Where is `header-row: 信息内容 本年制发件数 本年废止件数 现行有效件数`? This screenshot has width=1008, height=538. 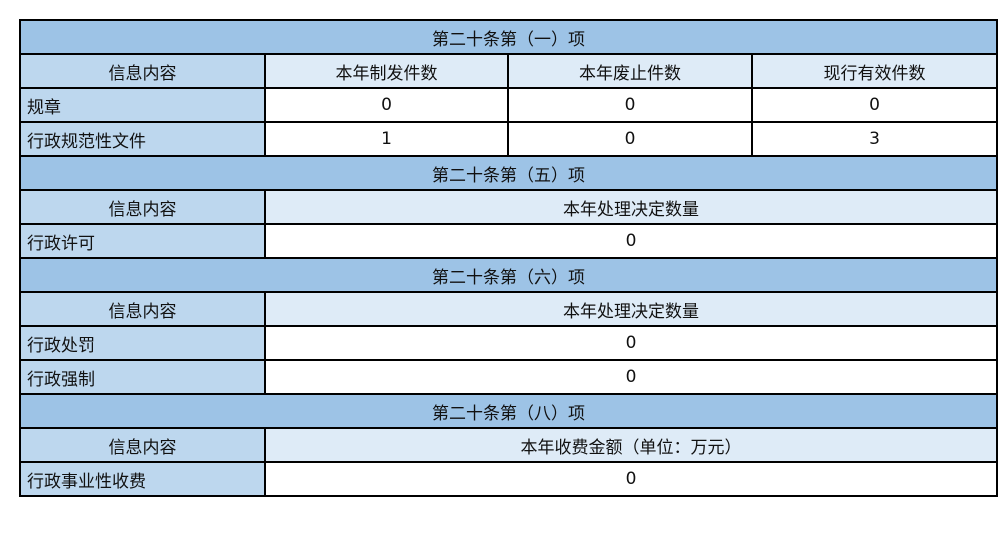 header-row: 信息内容 本年制发件数 本年废止件数 现行有效件数 is located at coordinates (508, 71).